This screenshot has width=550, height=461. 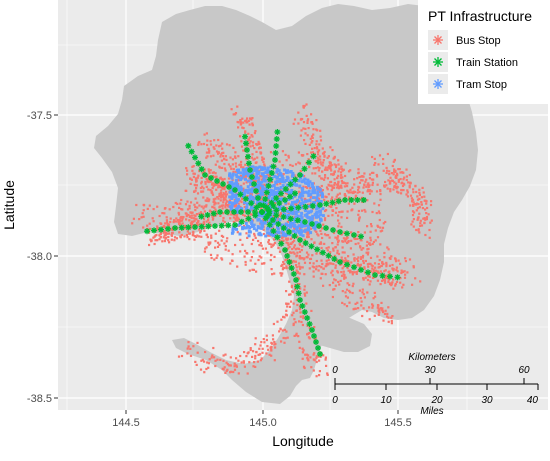 What do you see at coordinates (487, 400) in the screenshot?
I see `scale-bottom-tick: 30` at bounding box center [487, 400].